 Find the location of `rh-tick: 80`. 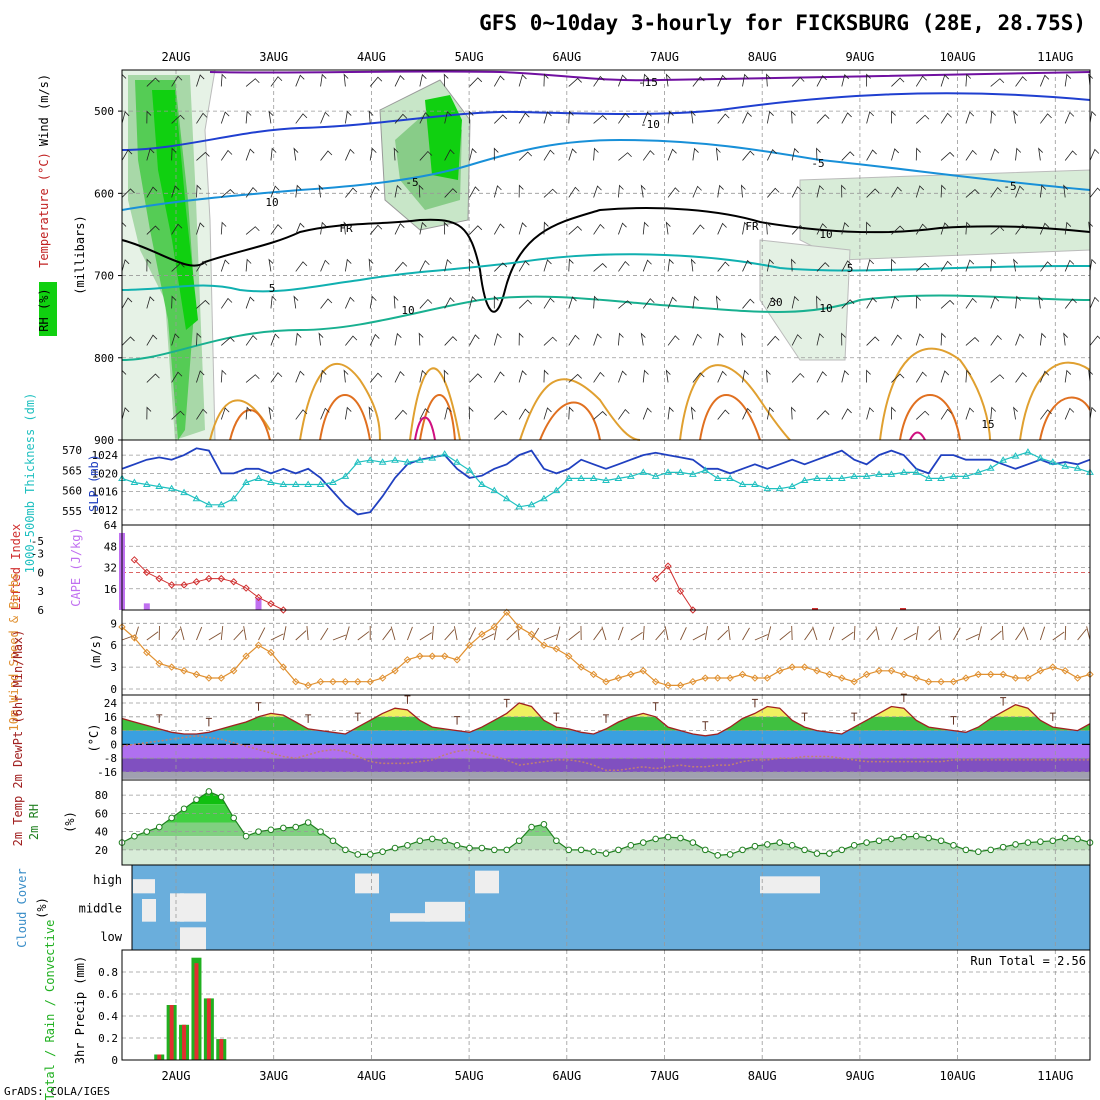

rh-tick: 80 is located at coordinates (101, 795).